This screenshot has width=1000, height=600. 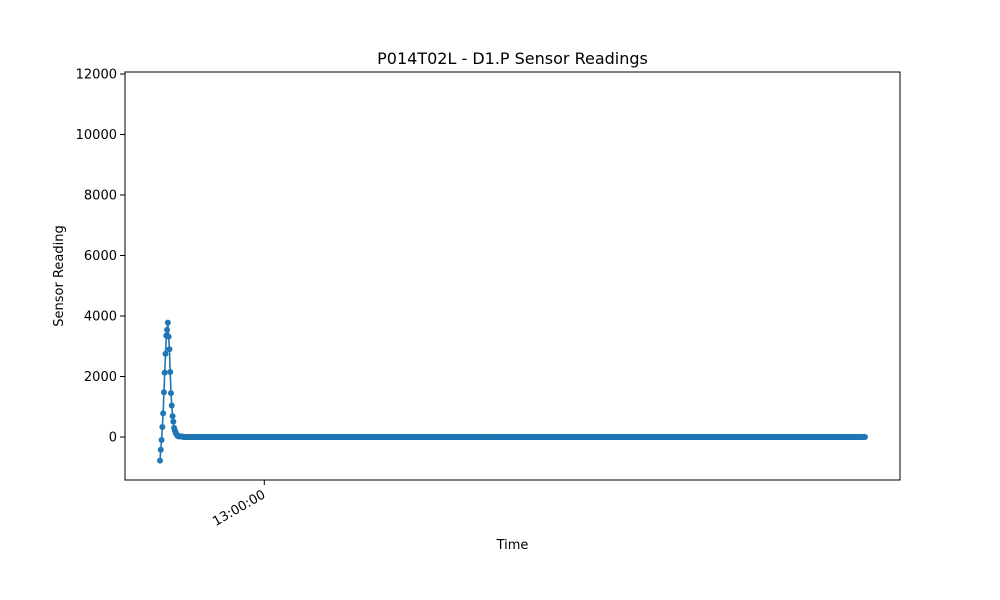 I want to click on chart-title: P014T02L - D1.P Sensor Readings, so click(x=512, y=58).